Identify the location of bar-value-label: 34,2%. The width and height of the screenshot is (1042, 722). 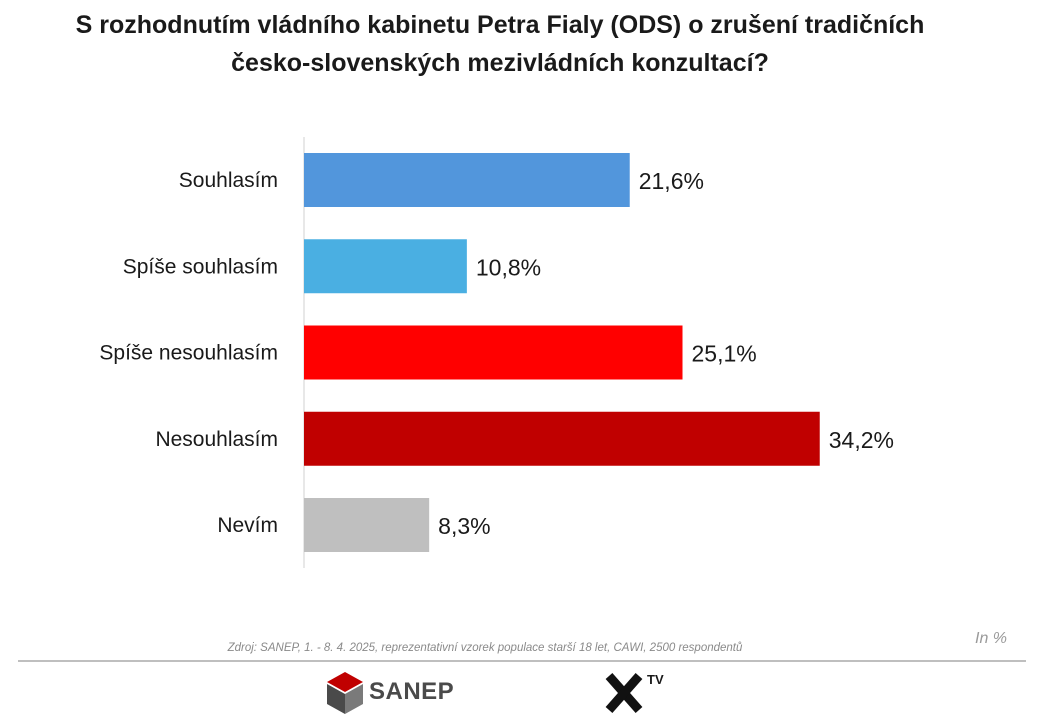
(861, 440).